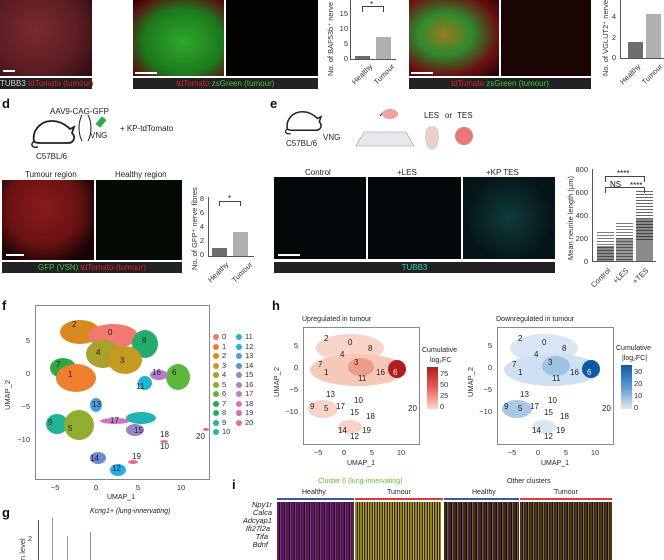 This screenshot has width=664, height=560. What do you see at coordinates (244, 412) in the screenshot?
I see `legend-item: 19` at bounding box center [244, 412].